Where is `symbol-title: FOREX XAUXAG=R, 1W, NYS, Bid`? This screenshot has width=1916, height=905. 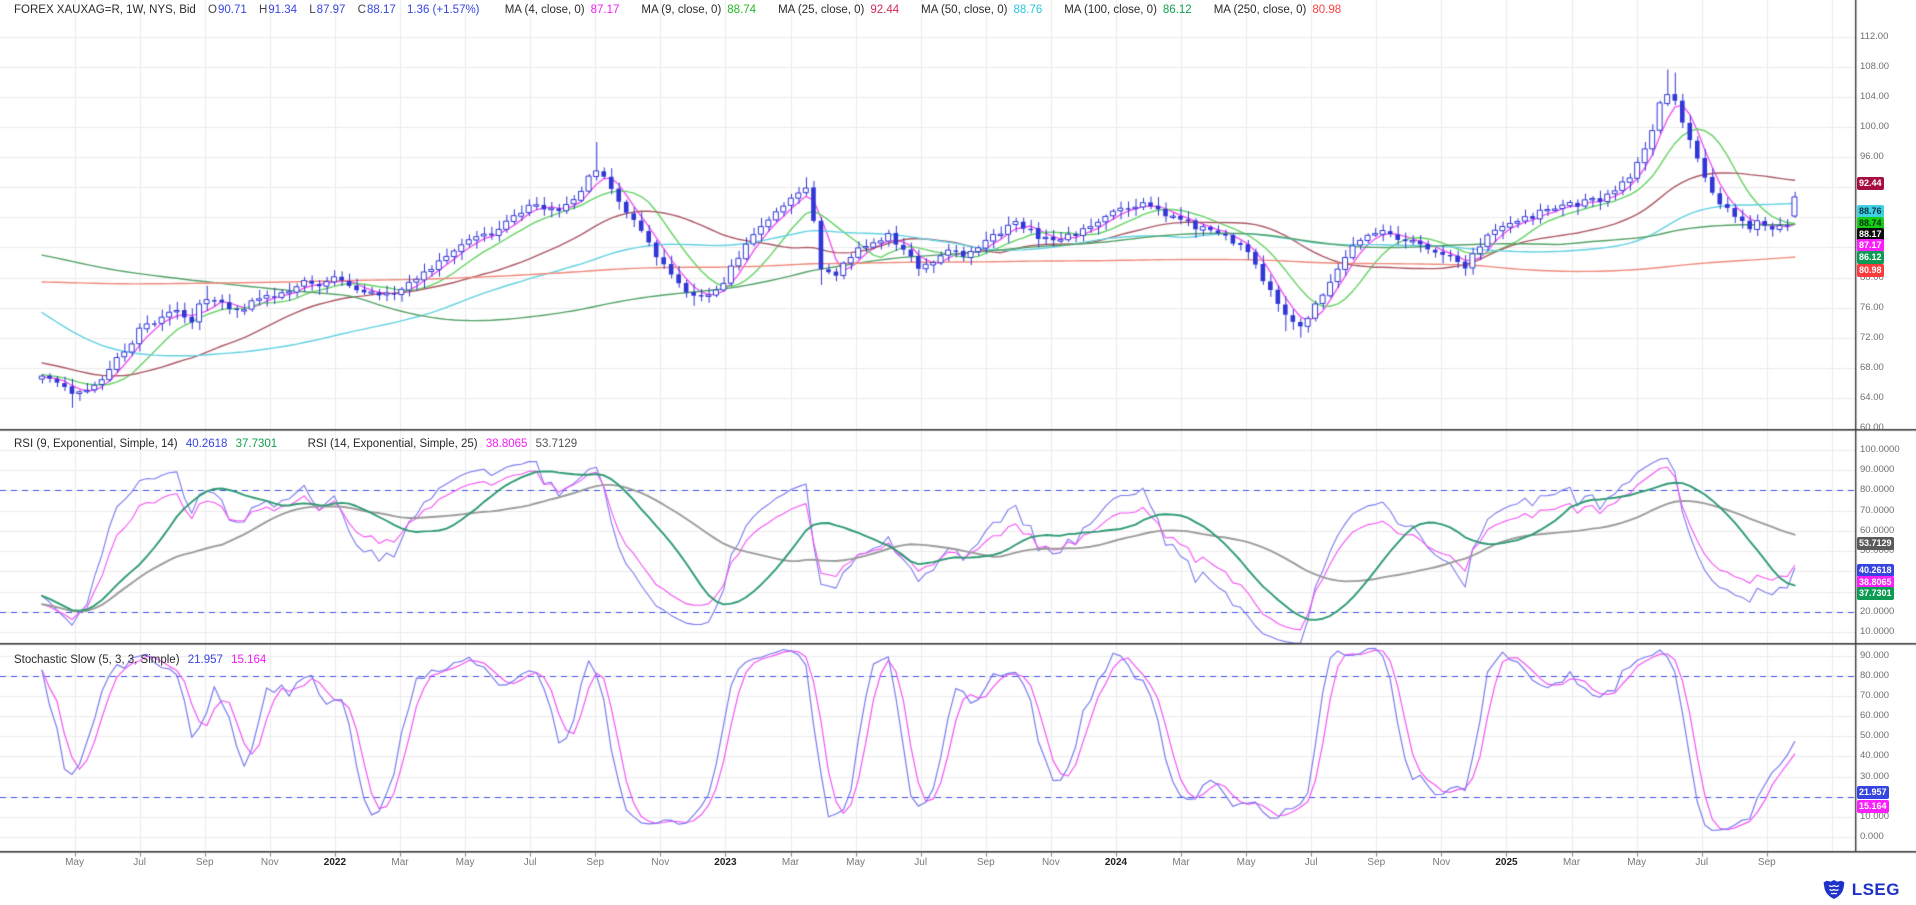
symbol-title: FOREX XAUXAG=R, 1W, NYS, Bid is located at coordinates (105, 10).